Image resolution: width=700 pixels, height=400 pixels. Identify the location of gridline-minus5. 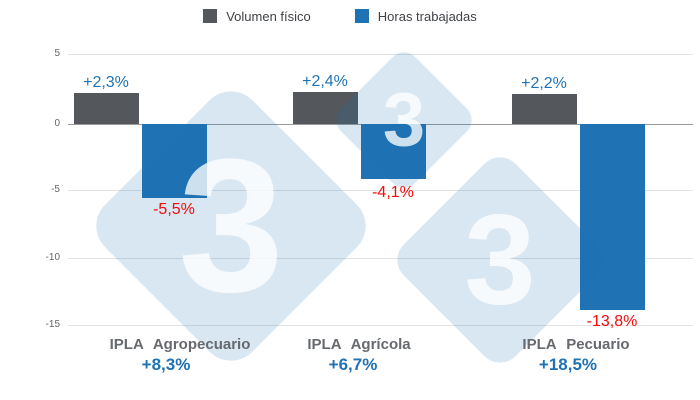
(380, 190).